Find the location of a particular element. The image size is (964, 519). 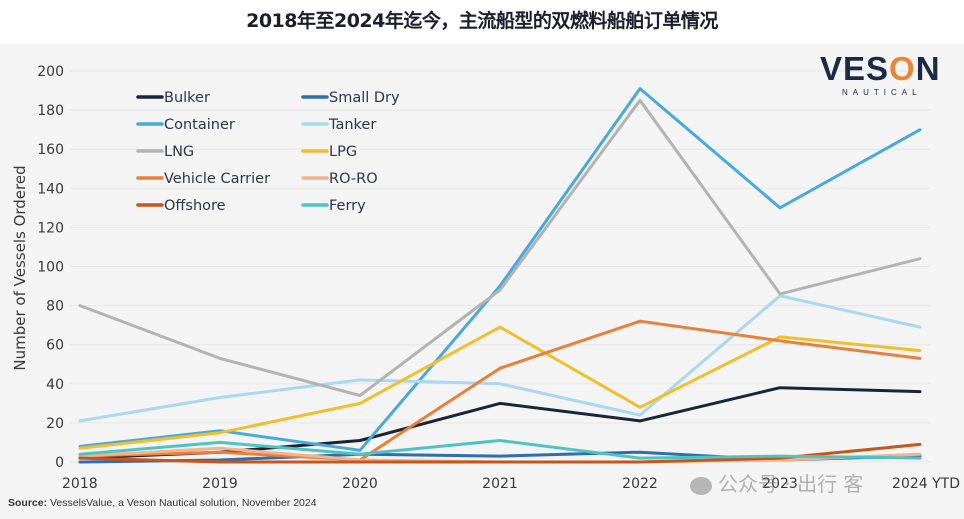

legend-item: LNG is located at coordinates (165, 152).